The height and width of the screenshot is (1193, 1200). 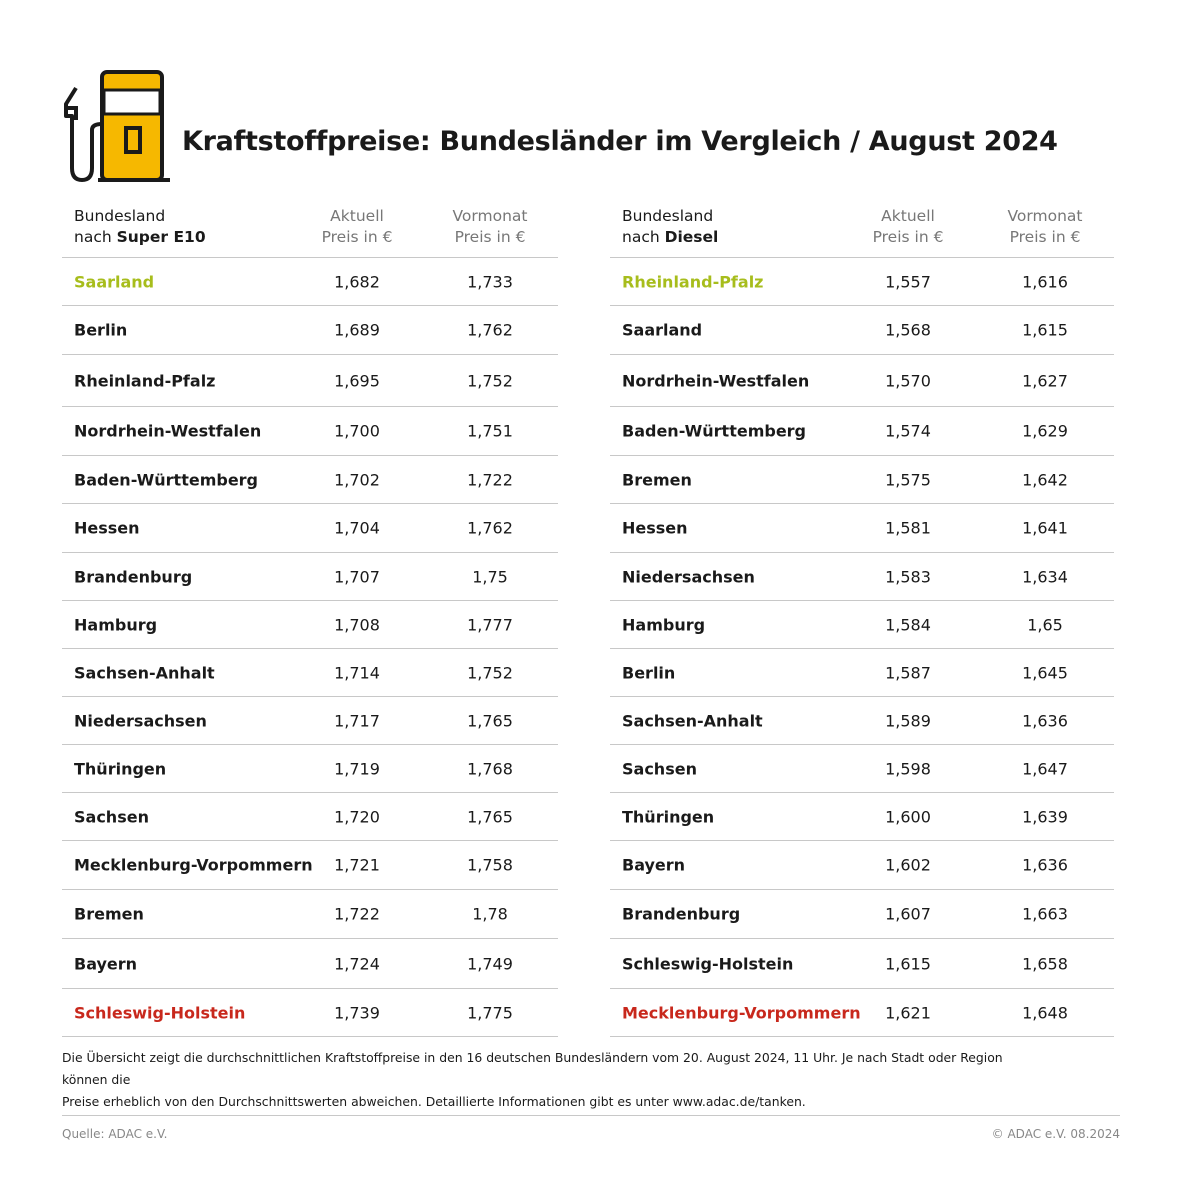 What do you see at coordinates (310, 625) in the screenshot?
I see `table-row: Hamburg 1,708 1,777` at bounding box center [310, 625].